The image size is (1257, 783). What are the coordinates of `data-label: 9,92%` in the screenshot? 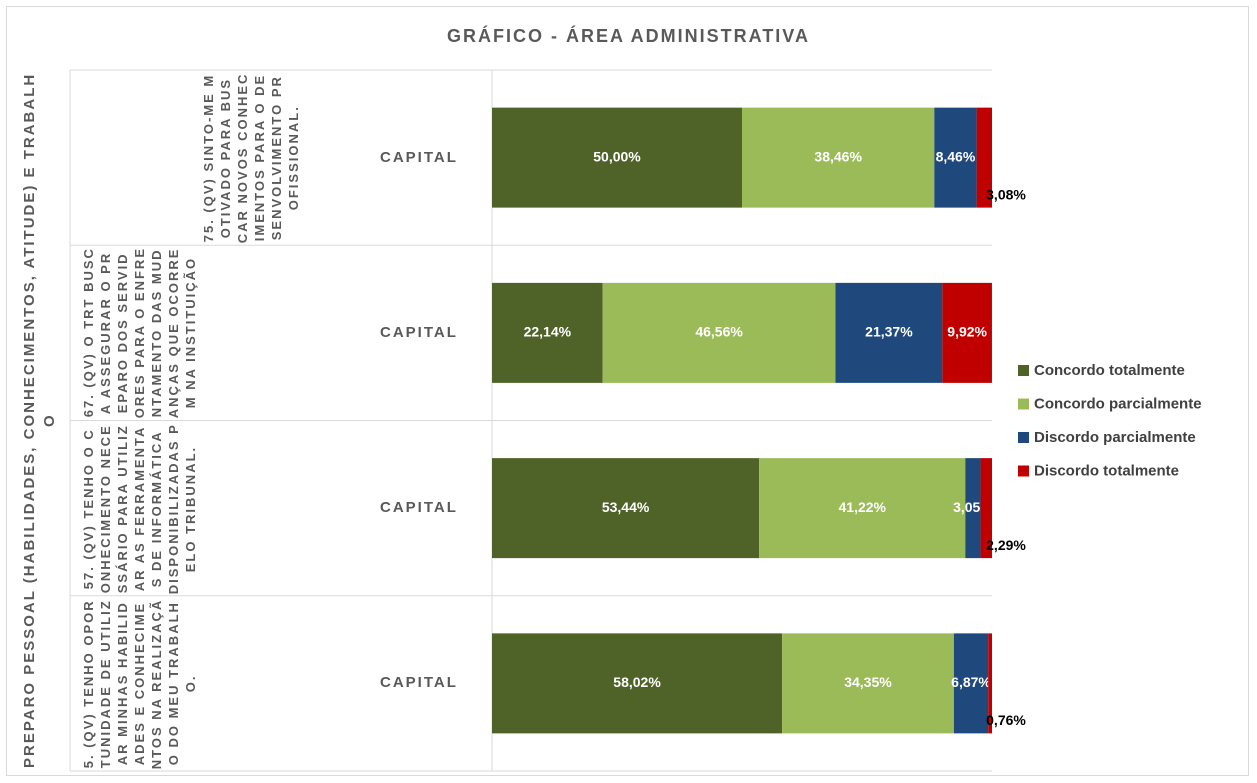 It's located at (967, 332).